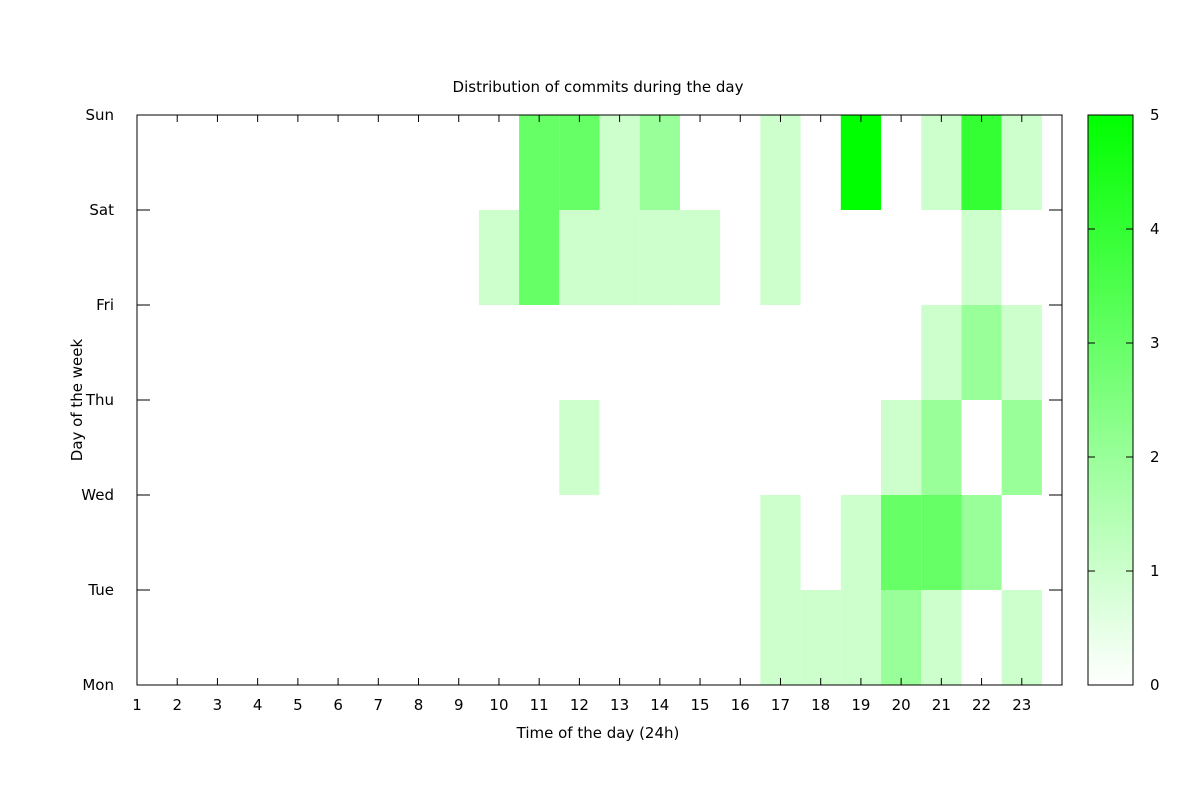 The width and height of the screenshot is (1200, 800). I want to click on colorbar-tick-label: 2, so click(1155, 457).